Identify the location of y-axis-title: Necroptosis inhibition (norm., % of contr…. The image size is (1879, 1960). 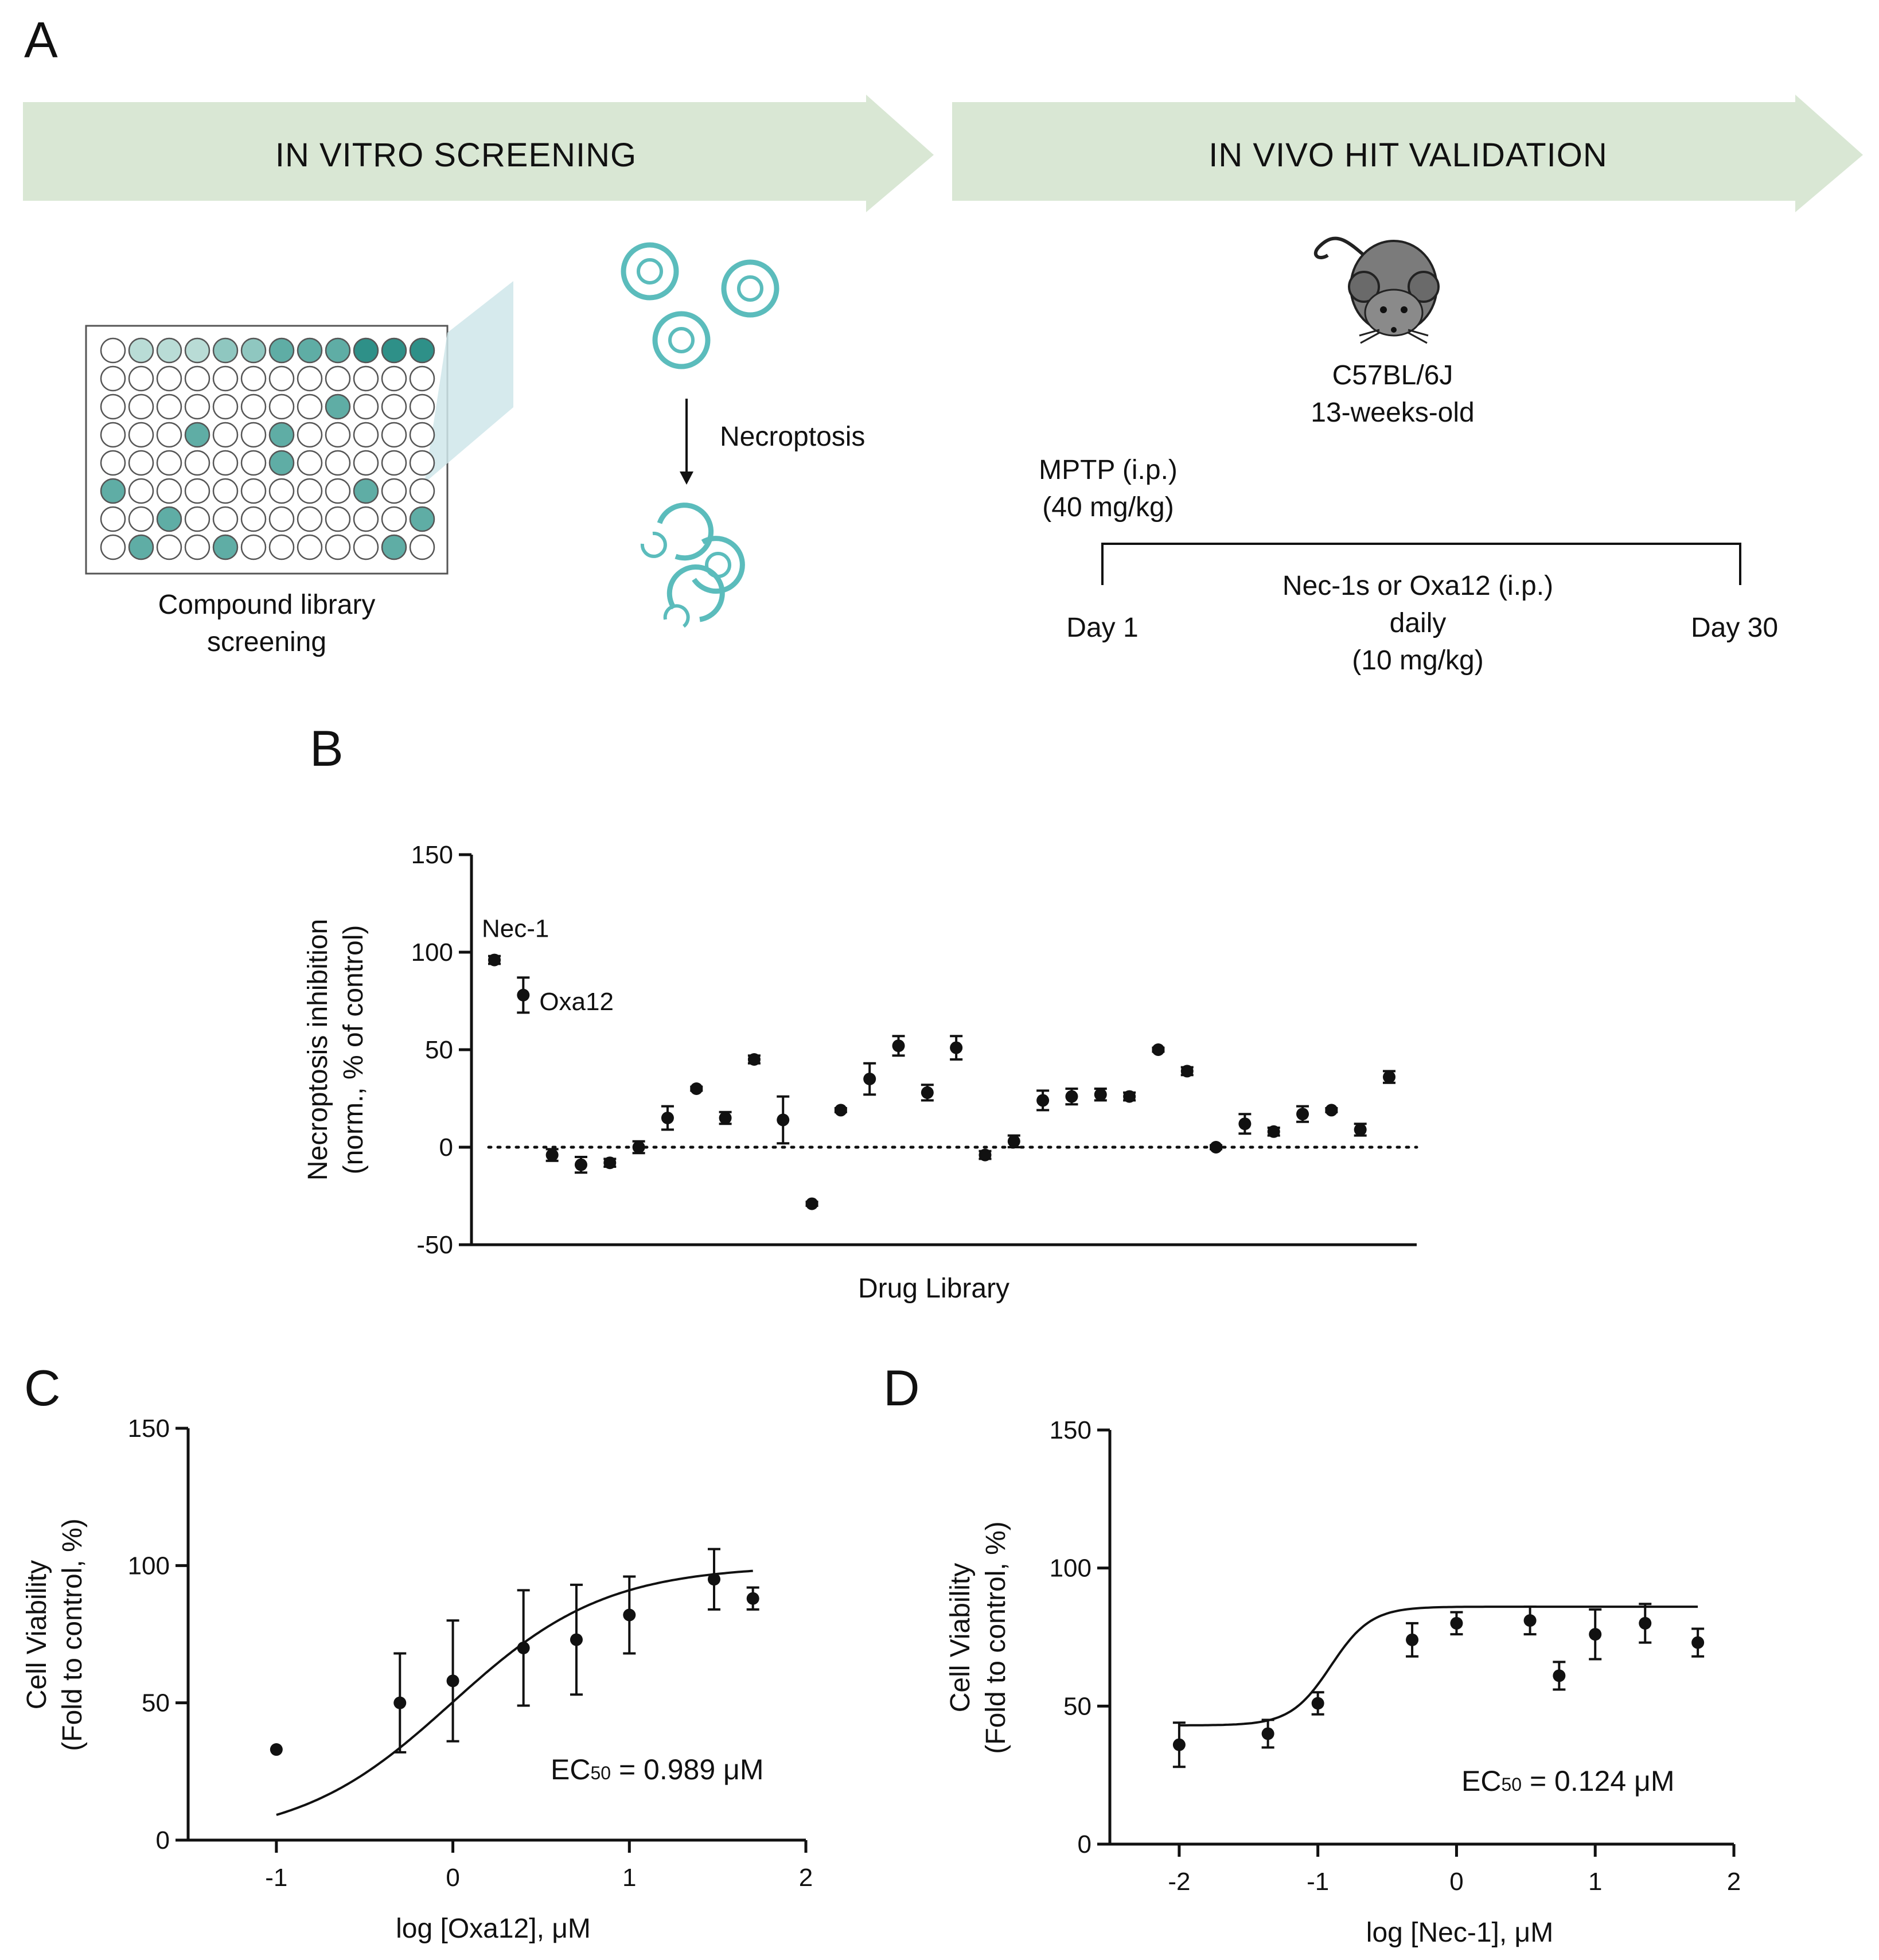
(336, 1049).